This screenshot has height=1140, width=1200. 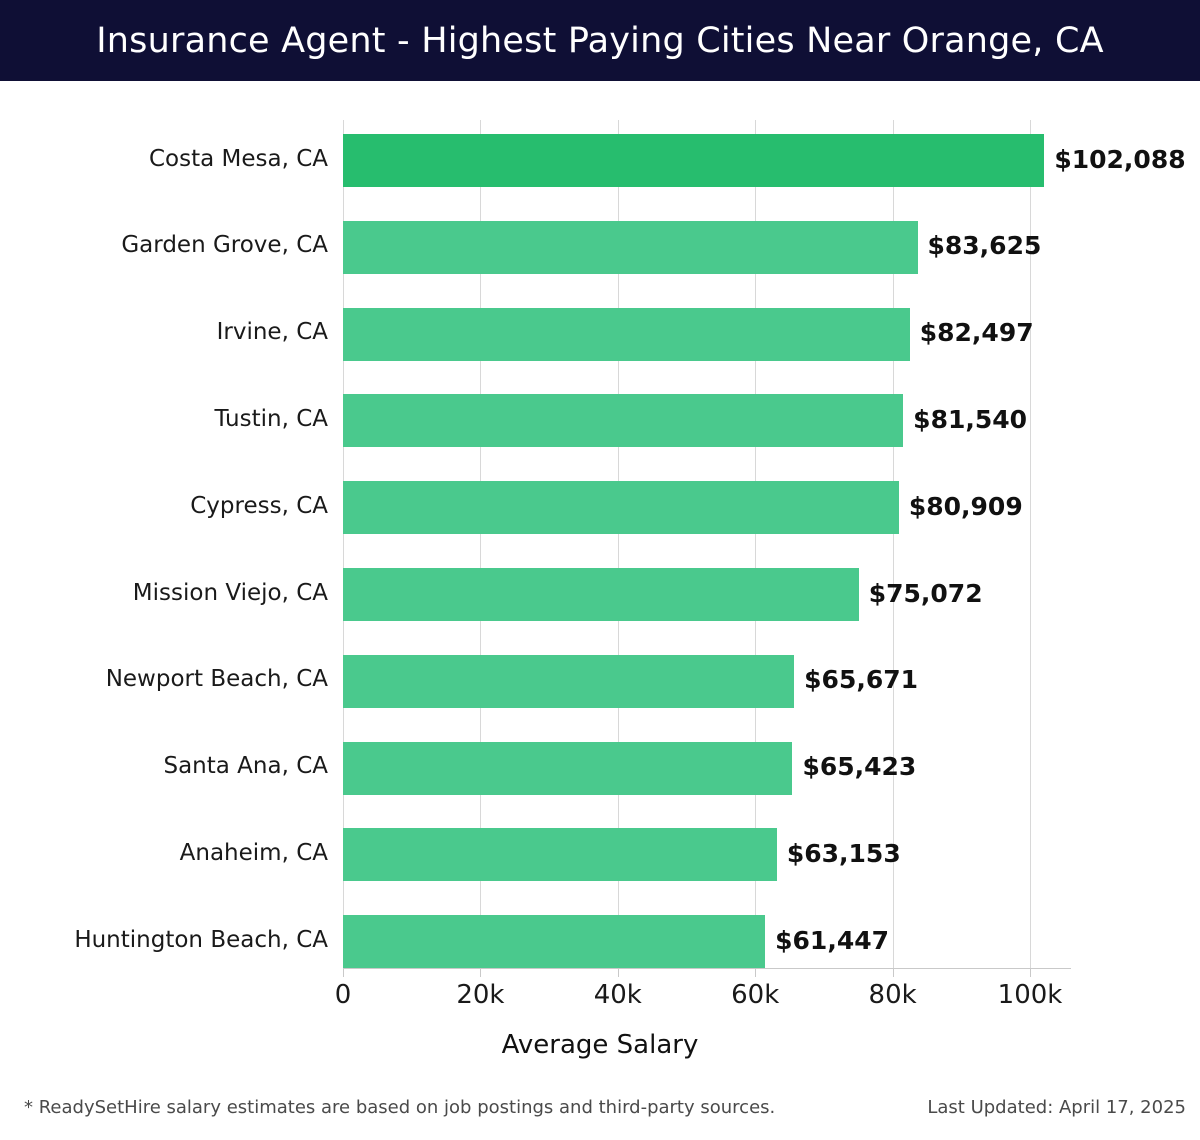 I want to click on bar-value-label: $102,088, so click(x=1120, y=159).